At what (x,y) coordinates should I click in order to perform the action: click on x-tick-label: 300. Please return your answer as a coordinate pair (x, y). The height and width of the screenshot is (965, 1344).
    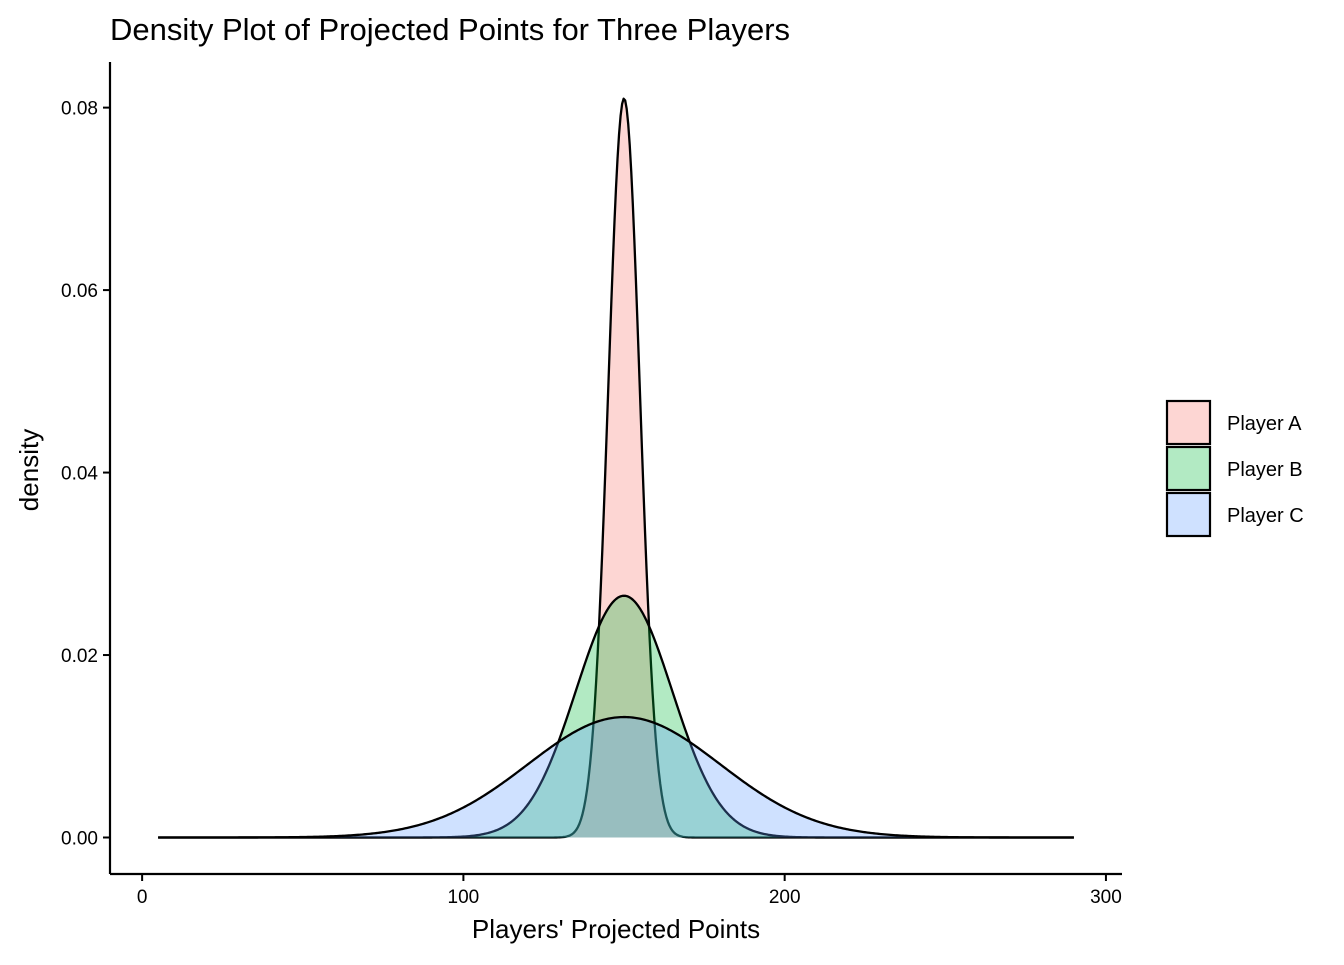
    Looking at the image, I should click on (1106, 897).